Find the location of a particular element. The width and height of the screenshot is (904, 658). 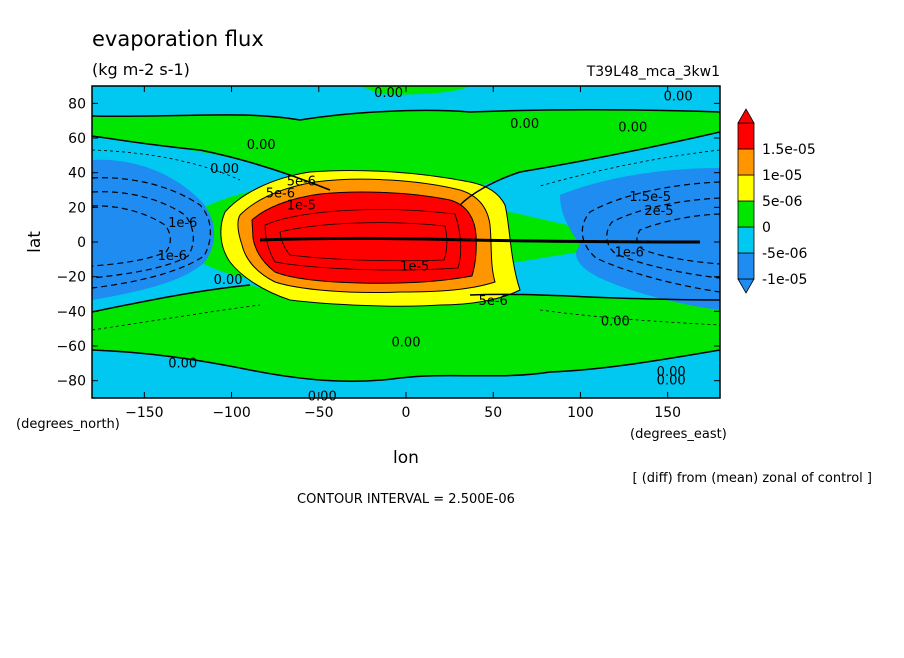

x-tick-label: 150 is located at coordinates (667, 413).